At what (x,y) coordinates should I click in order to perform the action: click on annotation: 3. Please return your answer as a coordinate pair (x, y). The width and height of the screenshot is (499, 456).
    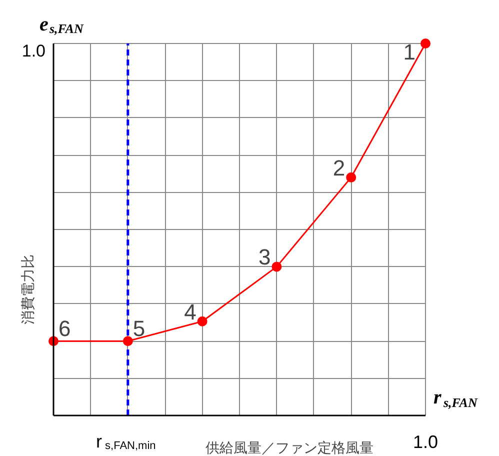
    Looking at the image, I should click on (264, 257).